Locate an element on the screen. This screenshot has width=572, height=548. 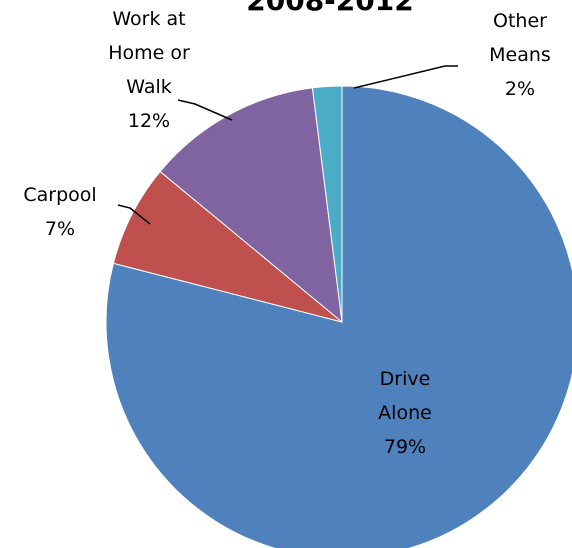
data-label: Work at Home or Walk 12% is located at coordinates (149, 70).